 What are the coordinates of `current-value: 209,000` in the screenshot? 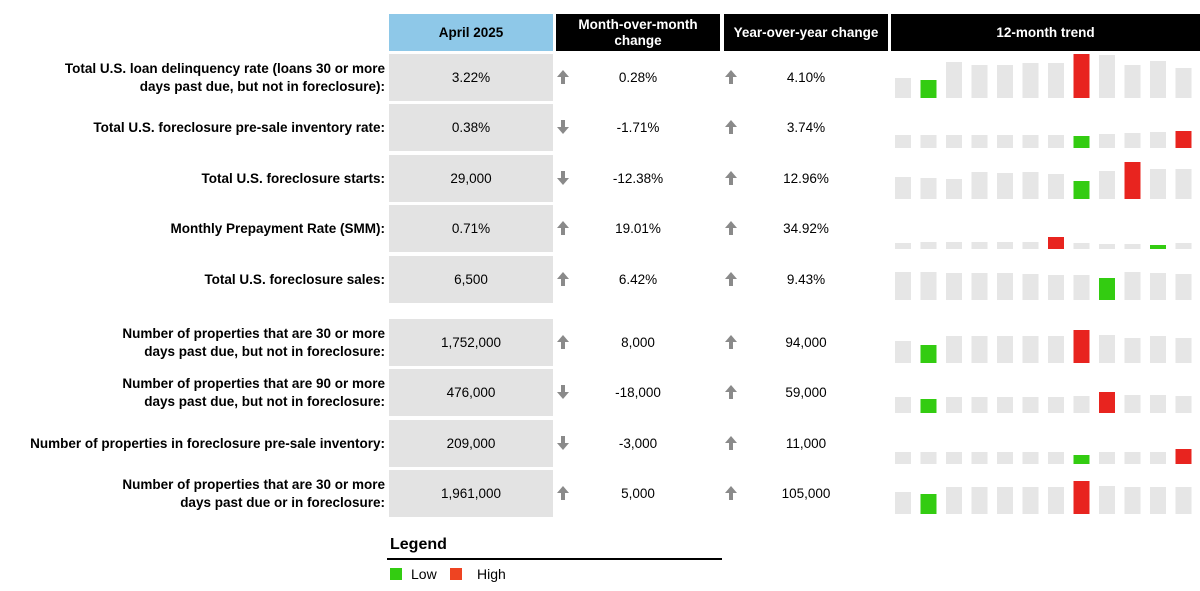 It's located at (471, 443).